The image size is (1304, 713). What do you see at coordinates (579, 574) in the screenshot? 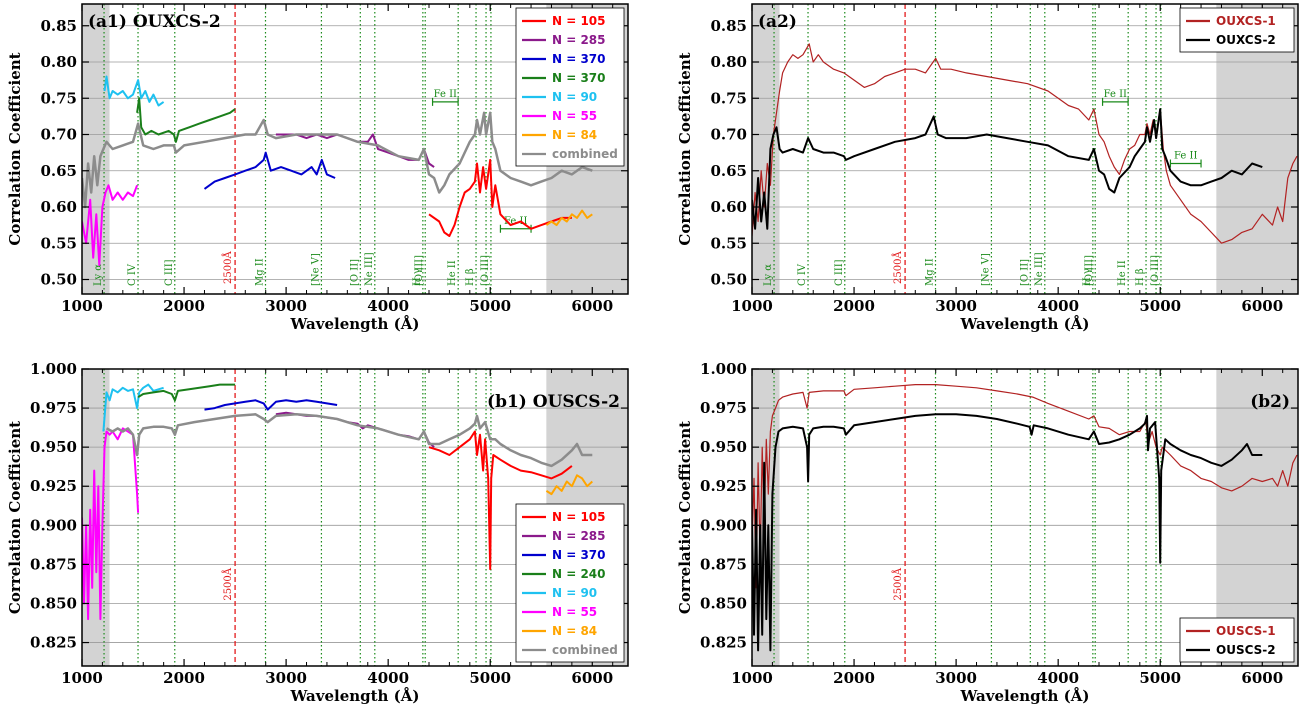
I see `legend-label: N = 240` at bounding box center [579, 574].